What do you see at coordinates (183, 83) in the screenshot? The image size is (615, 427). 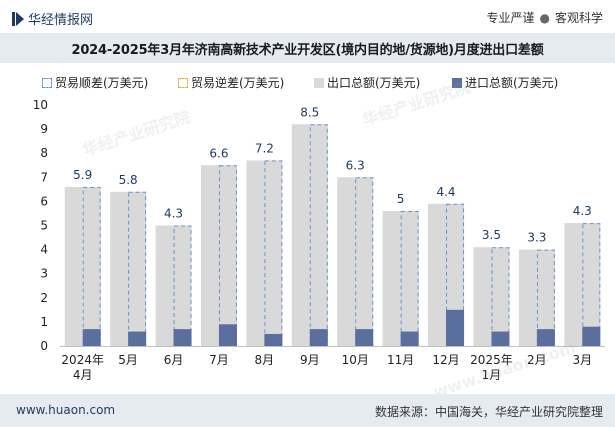 I see `legend-swatch-deficit` at bounding box center [183, 83].